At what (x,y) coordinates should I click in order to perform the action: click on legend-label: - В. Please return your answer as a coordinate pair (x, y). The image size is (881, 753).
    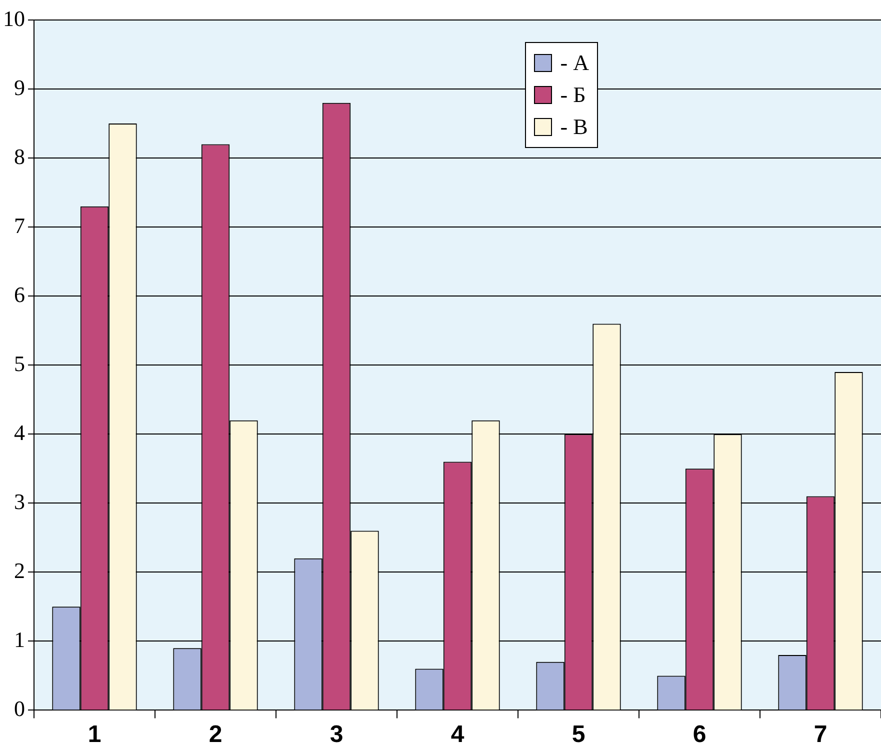
    Looking at the image, I should click on (574, 127).